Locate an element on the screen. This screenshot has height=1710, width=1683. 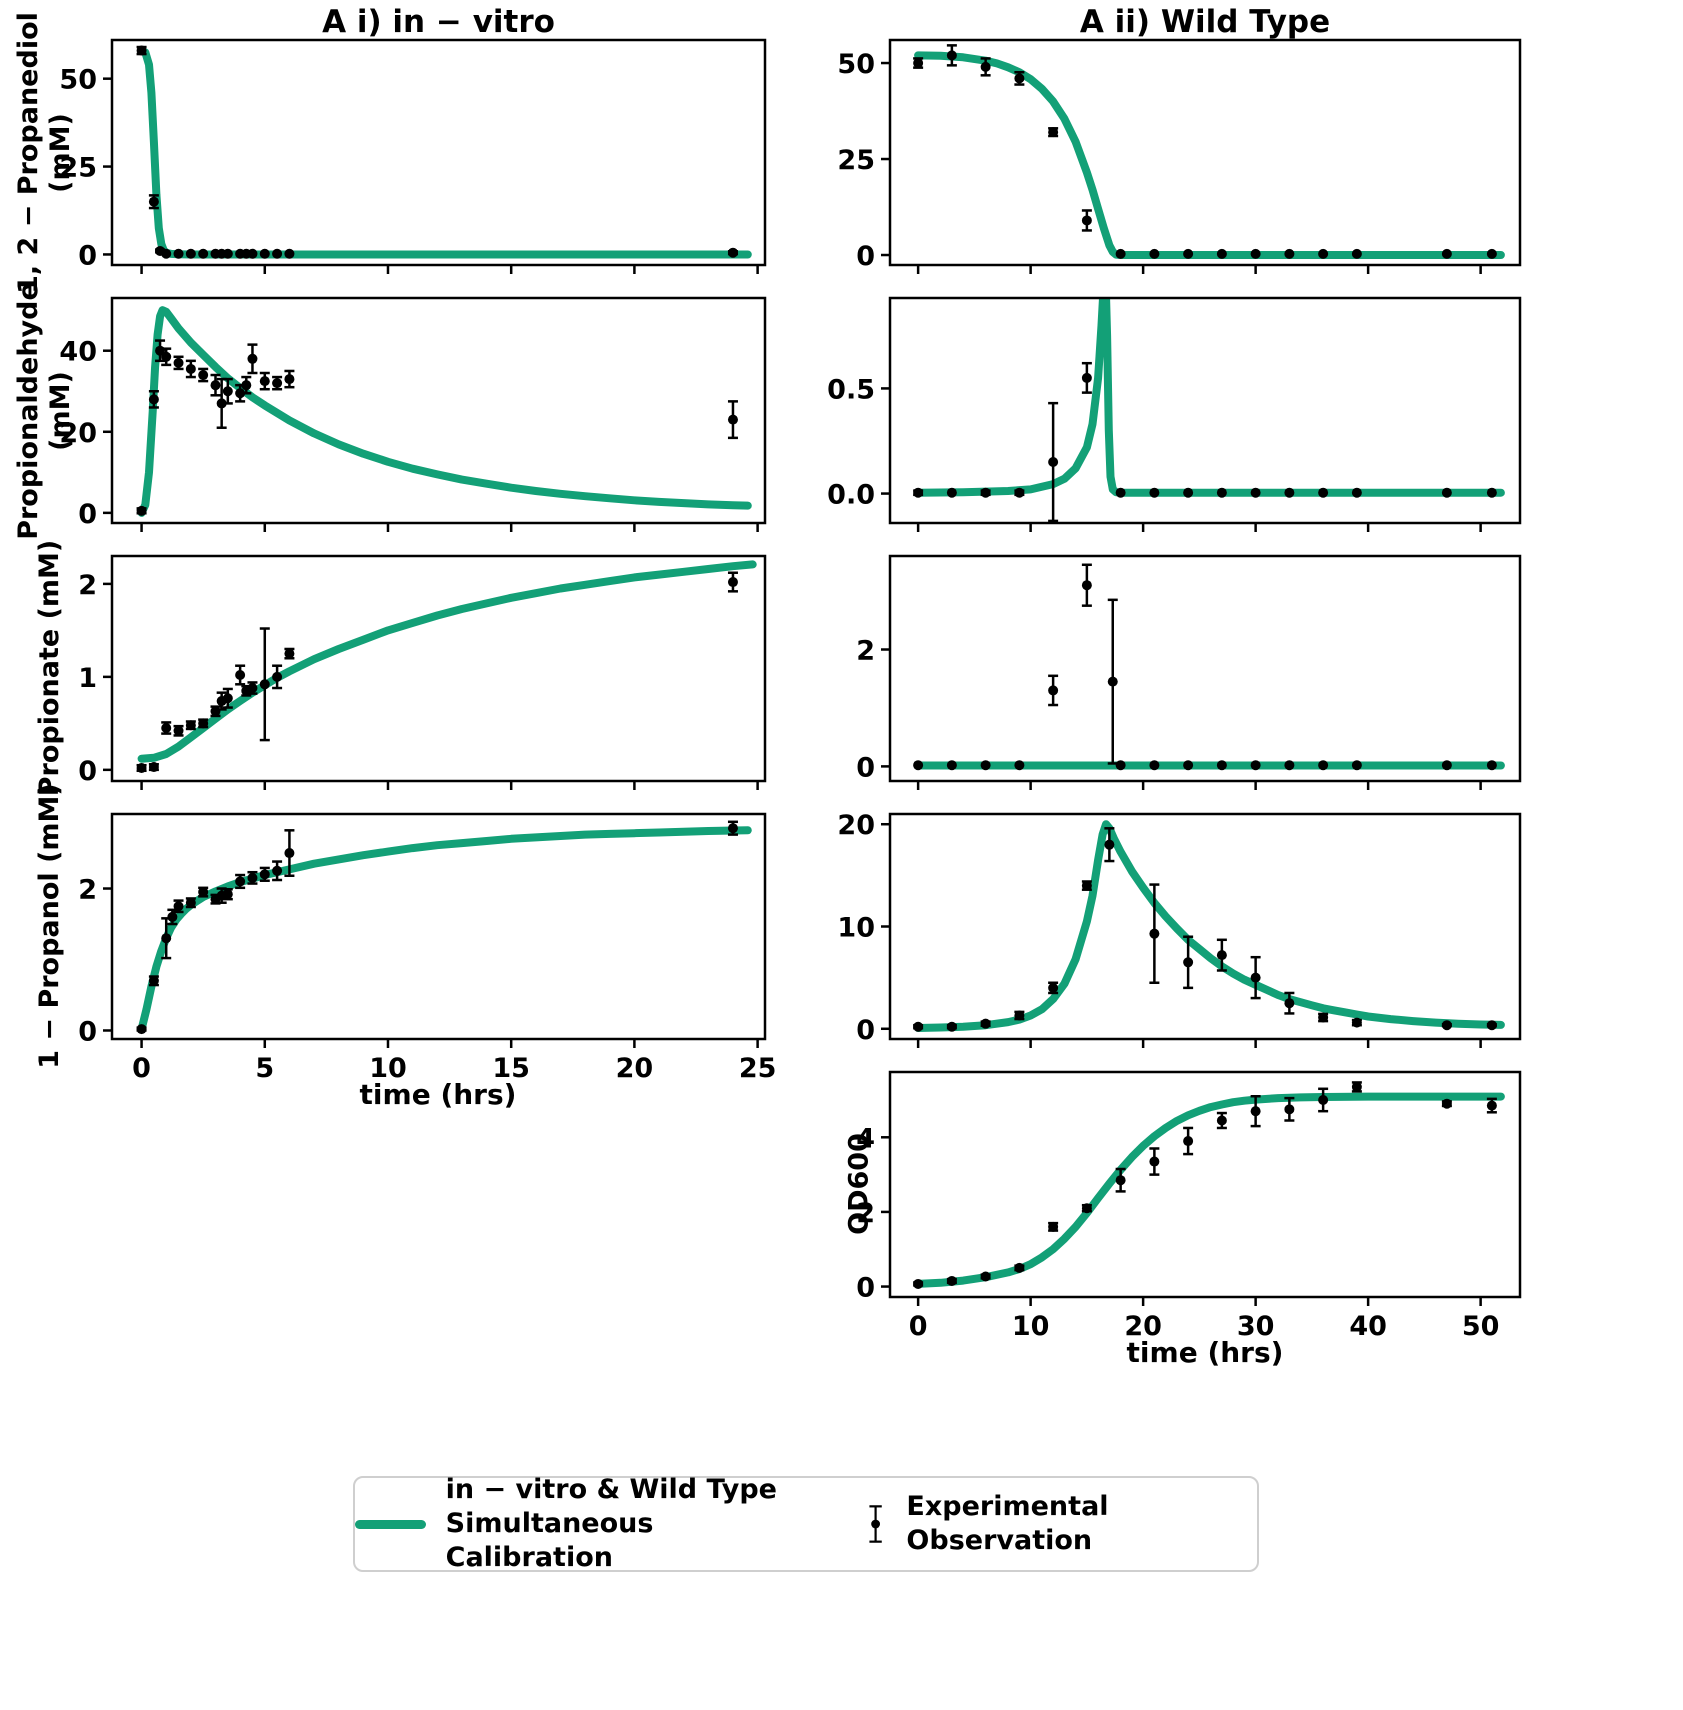
x-tick-label: 40 is located at coordinates (1368, 1326).